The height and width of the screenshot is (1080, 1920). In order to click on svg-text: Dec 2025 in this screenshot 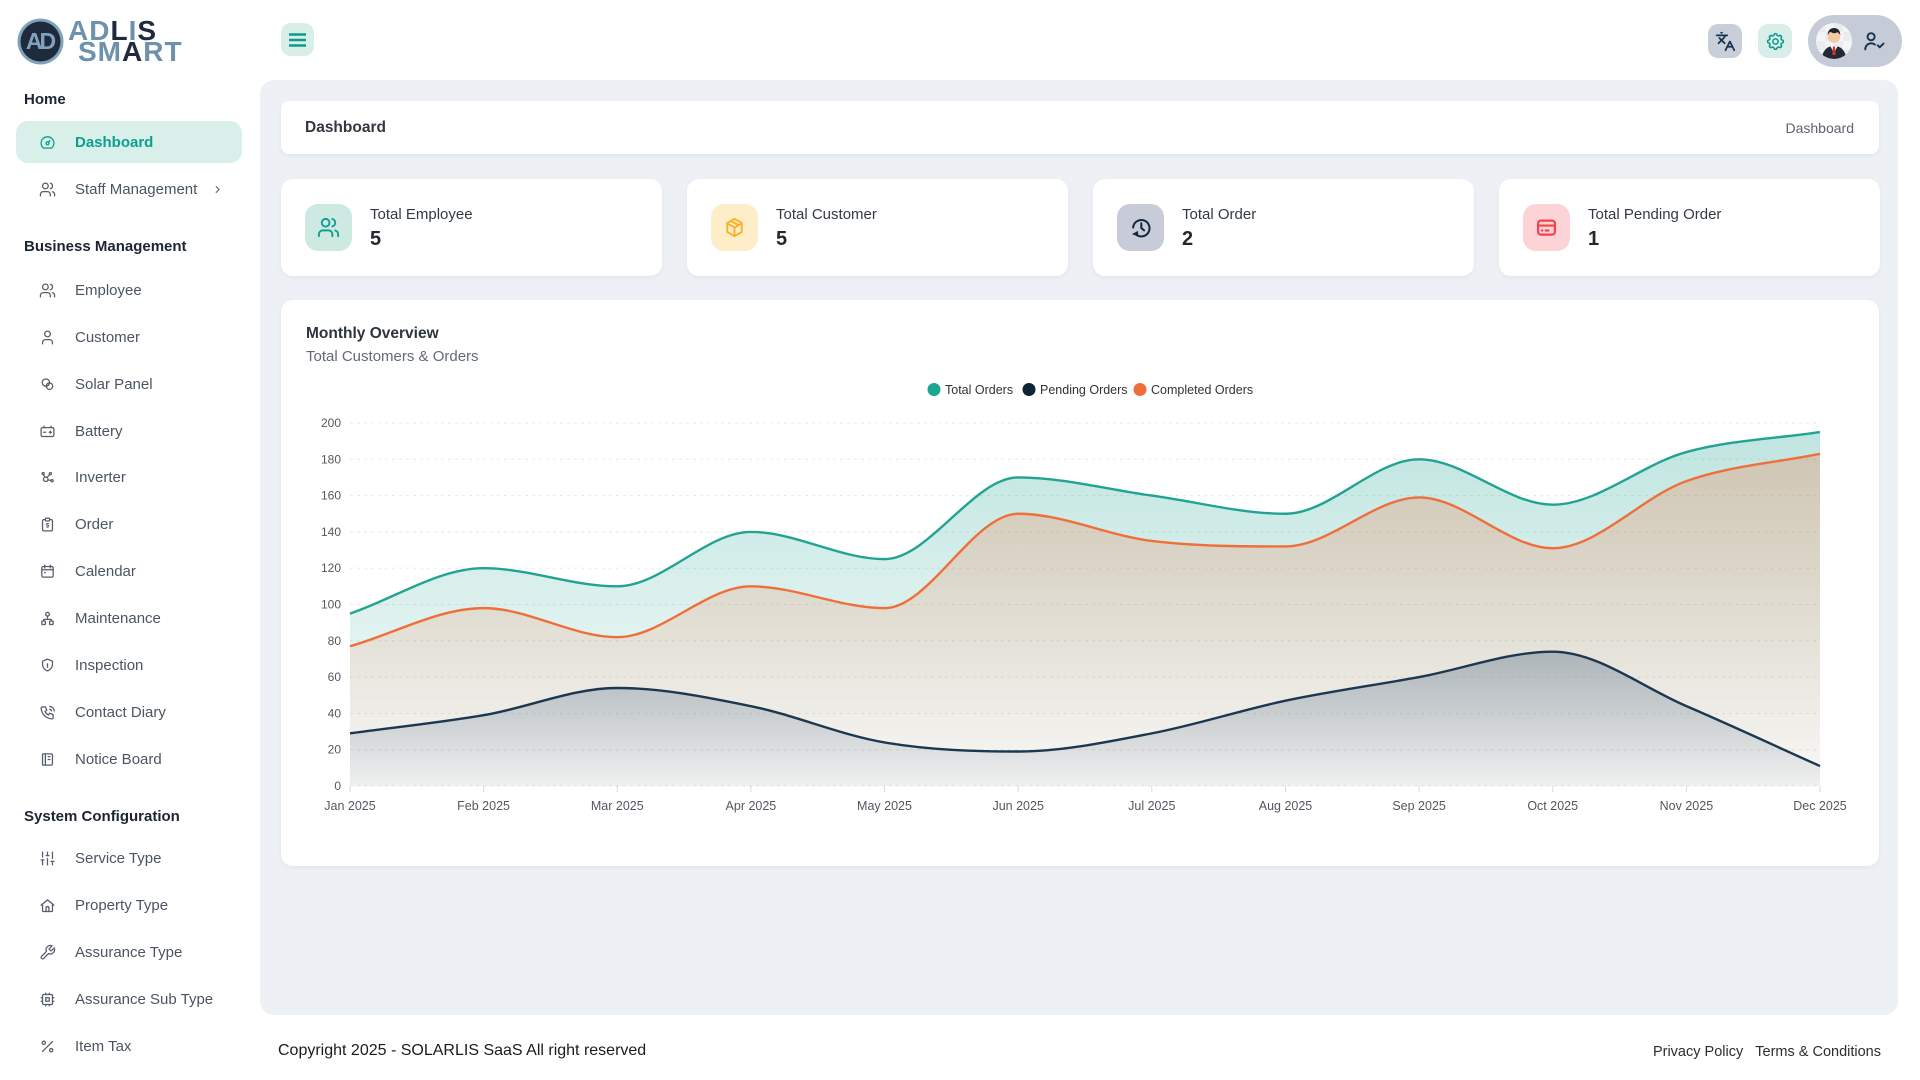, I will do `click(1820, 806)`.